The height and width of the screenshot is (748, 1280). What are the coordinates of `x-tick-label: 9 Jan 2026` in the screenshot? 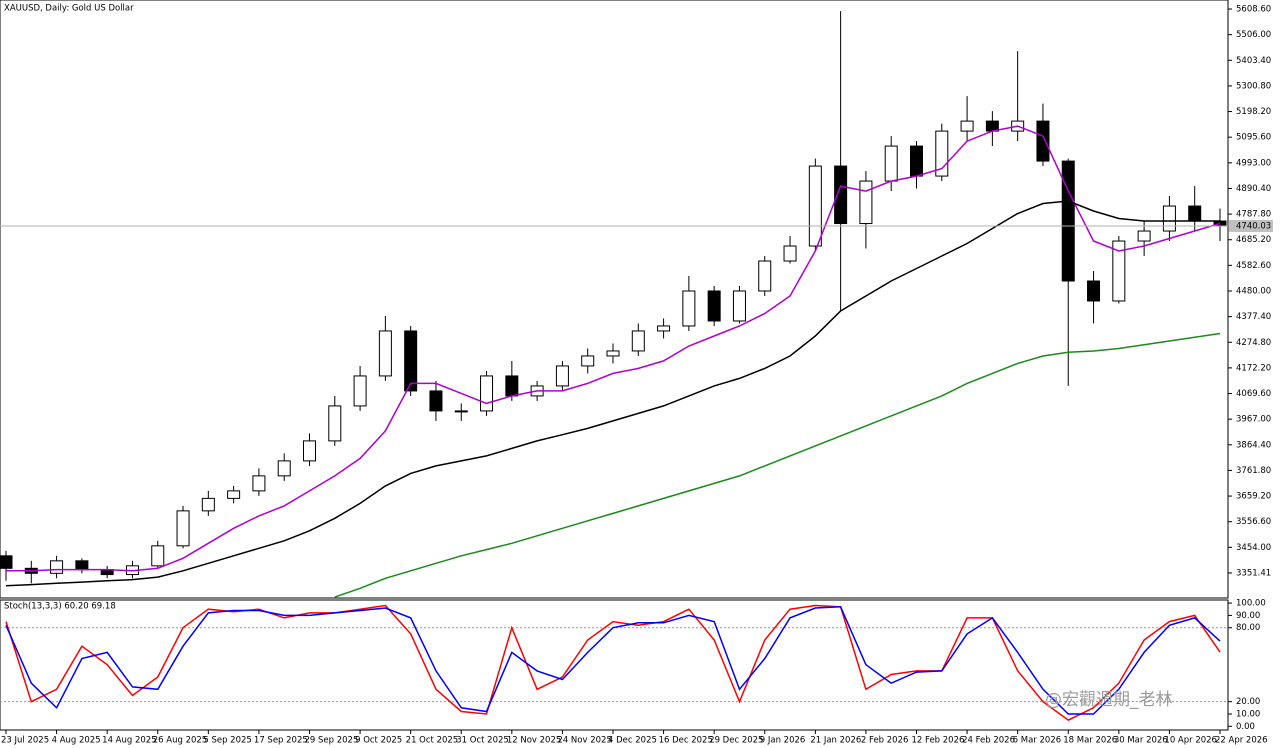 It's located at (783, 741).